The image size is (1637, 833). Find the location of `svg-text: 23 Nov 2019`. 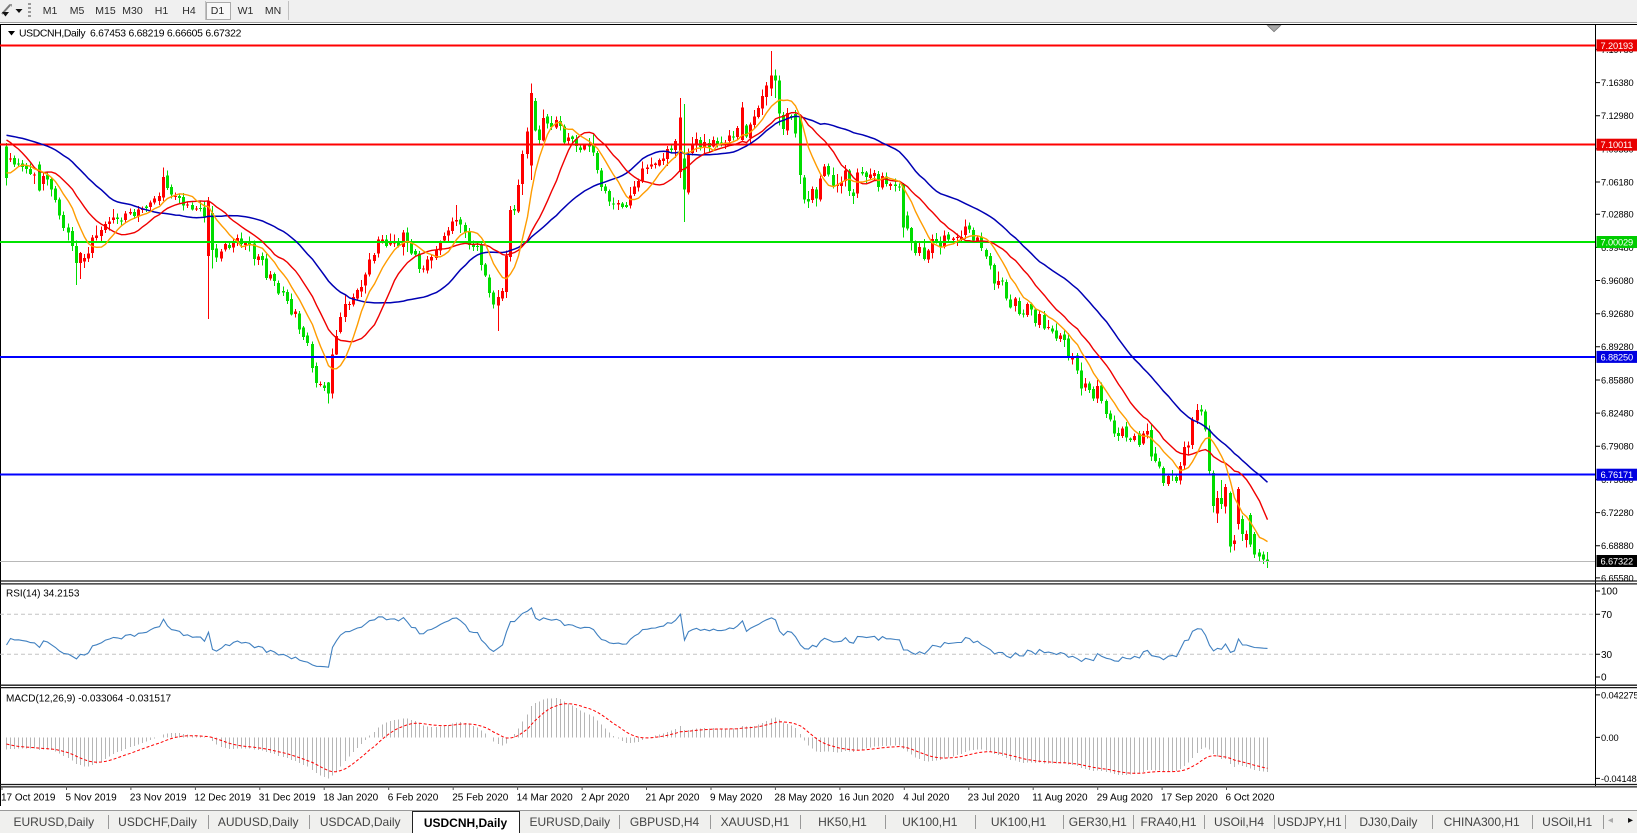

svg-text: 23 Nov 2019 is located at coordinates (158, 798).